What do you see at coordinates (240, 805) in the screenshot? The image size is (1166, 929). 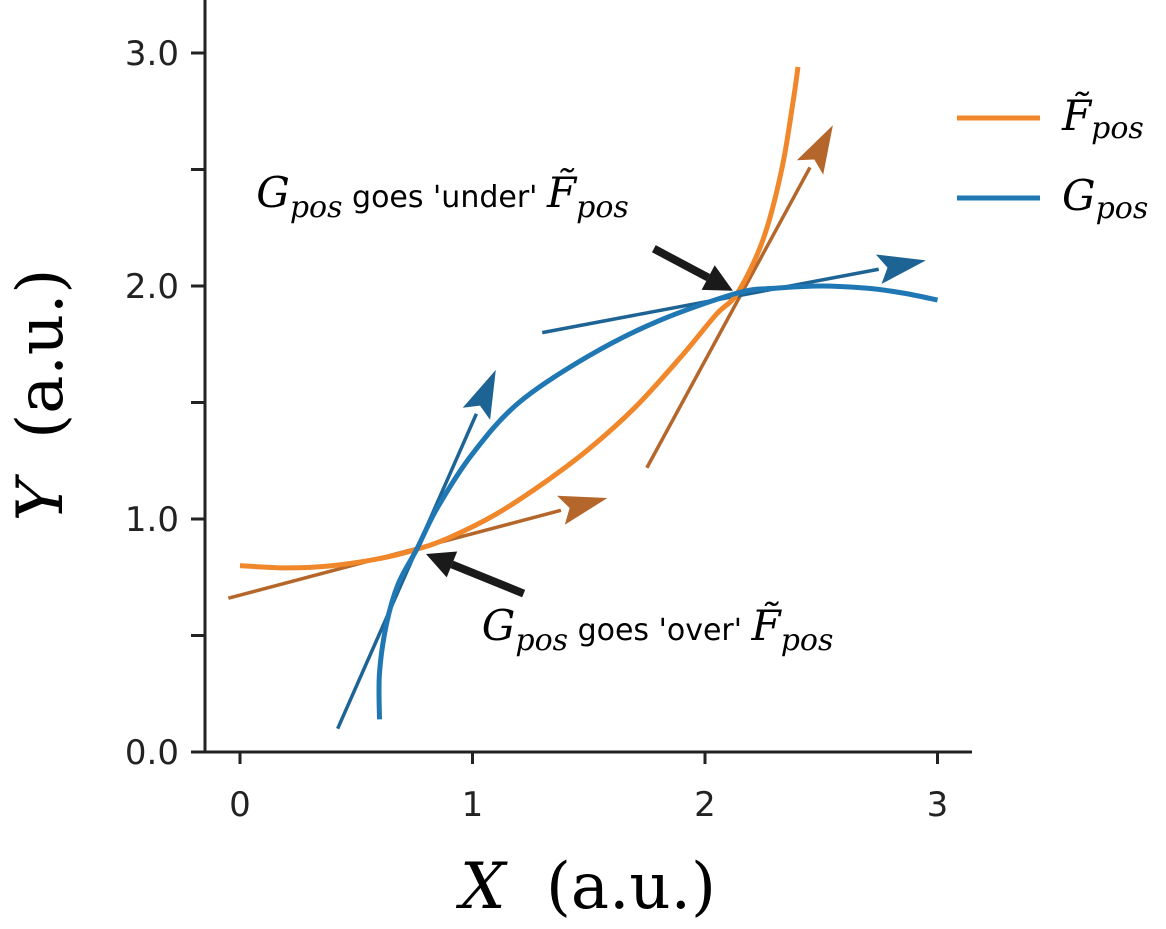 I see `x-tick-label: 0` at bounding box center [240, 805].